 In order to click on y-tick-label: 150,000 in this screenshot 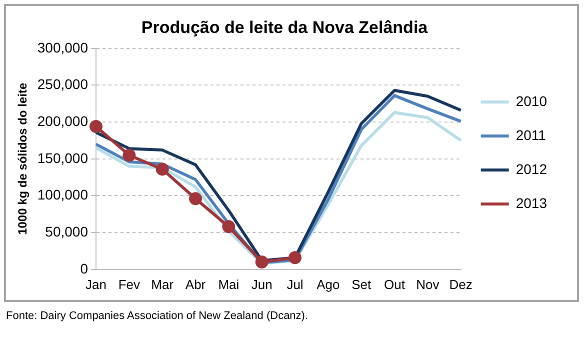, I will do `click(62, 158)`.